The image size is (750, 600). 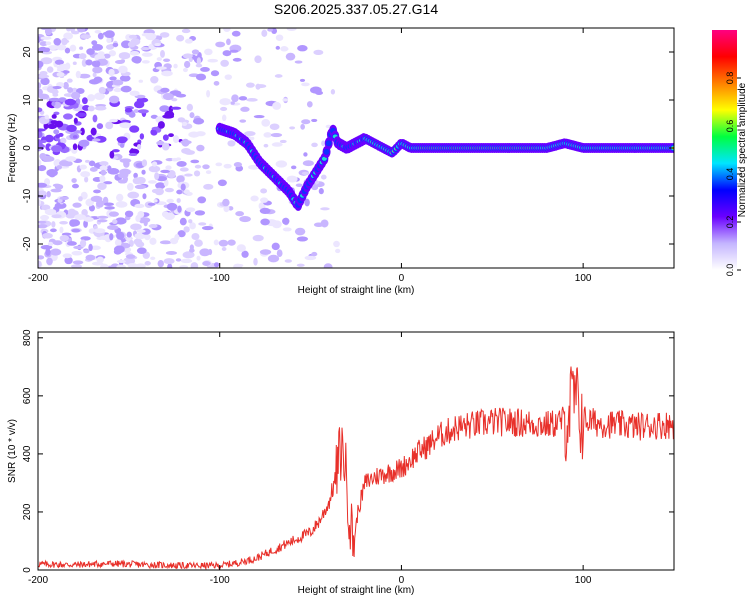 What do you see at coordinates (220, 580) in the screenshot?
I see `snr-xtick-label: -100` at bounding box center [220, 580].